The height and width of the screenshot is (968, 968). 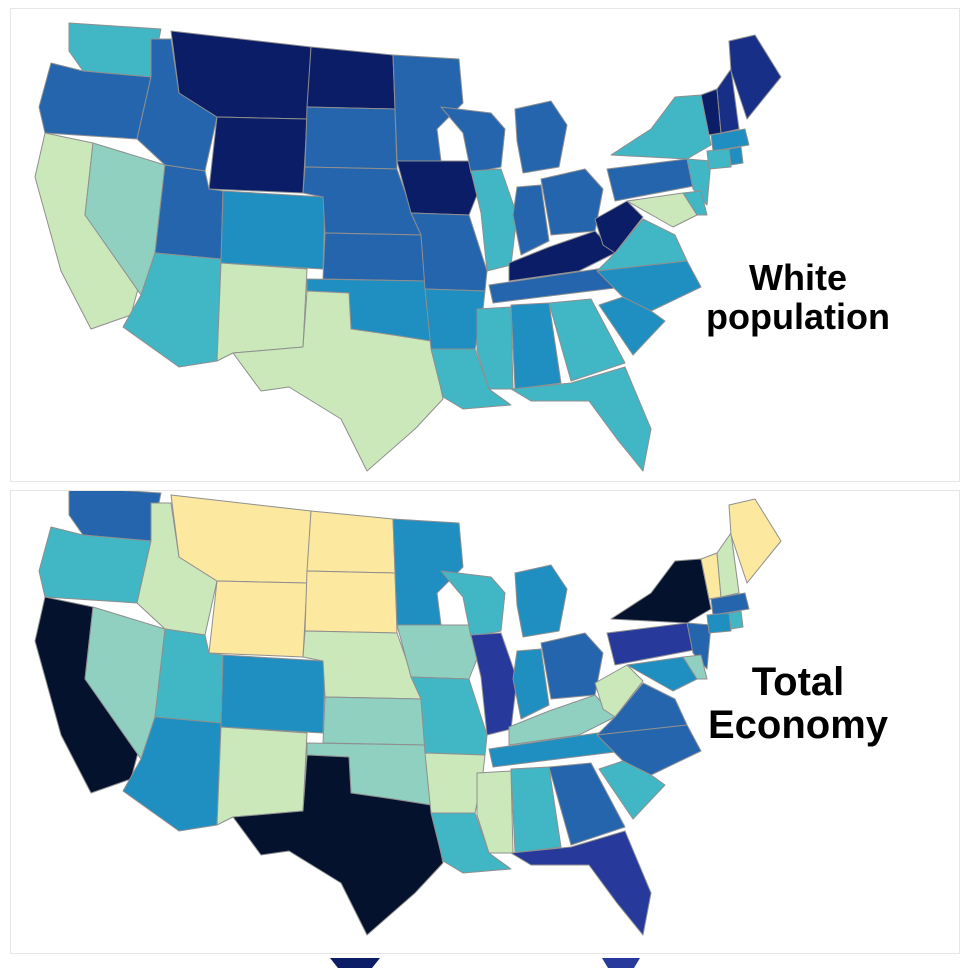 What do you see at coordinates (798, 316) in the screenshot?
I see `title-line: population` at bounding box center [798, 316].